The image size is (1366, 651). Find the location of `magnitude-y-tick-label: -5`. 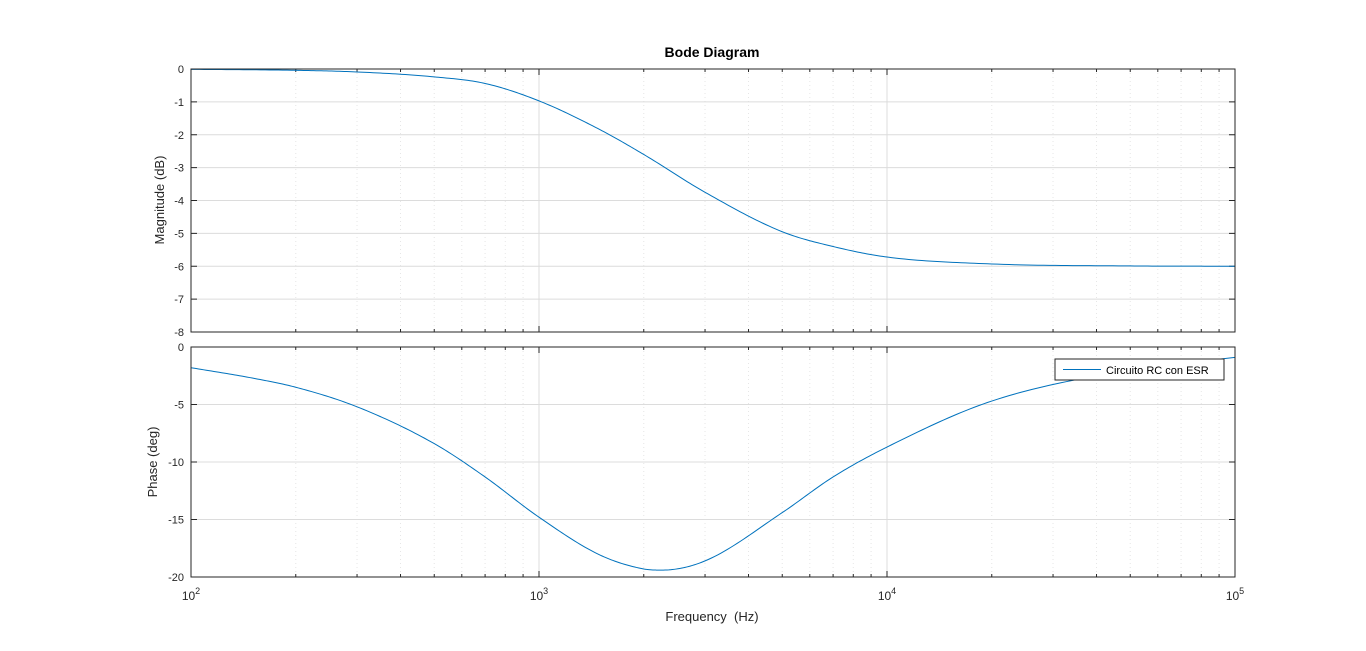

magnitude-y-tick-label: -5 is located at coordinates (179, 234).